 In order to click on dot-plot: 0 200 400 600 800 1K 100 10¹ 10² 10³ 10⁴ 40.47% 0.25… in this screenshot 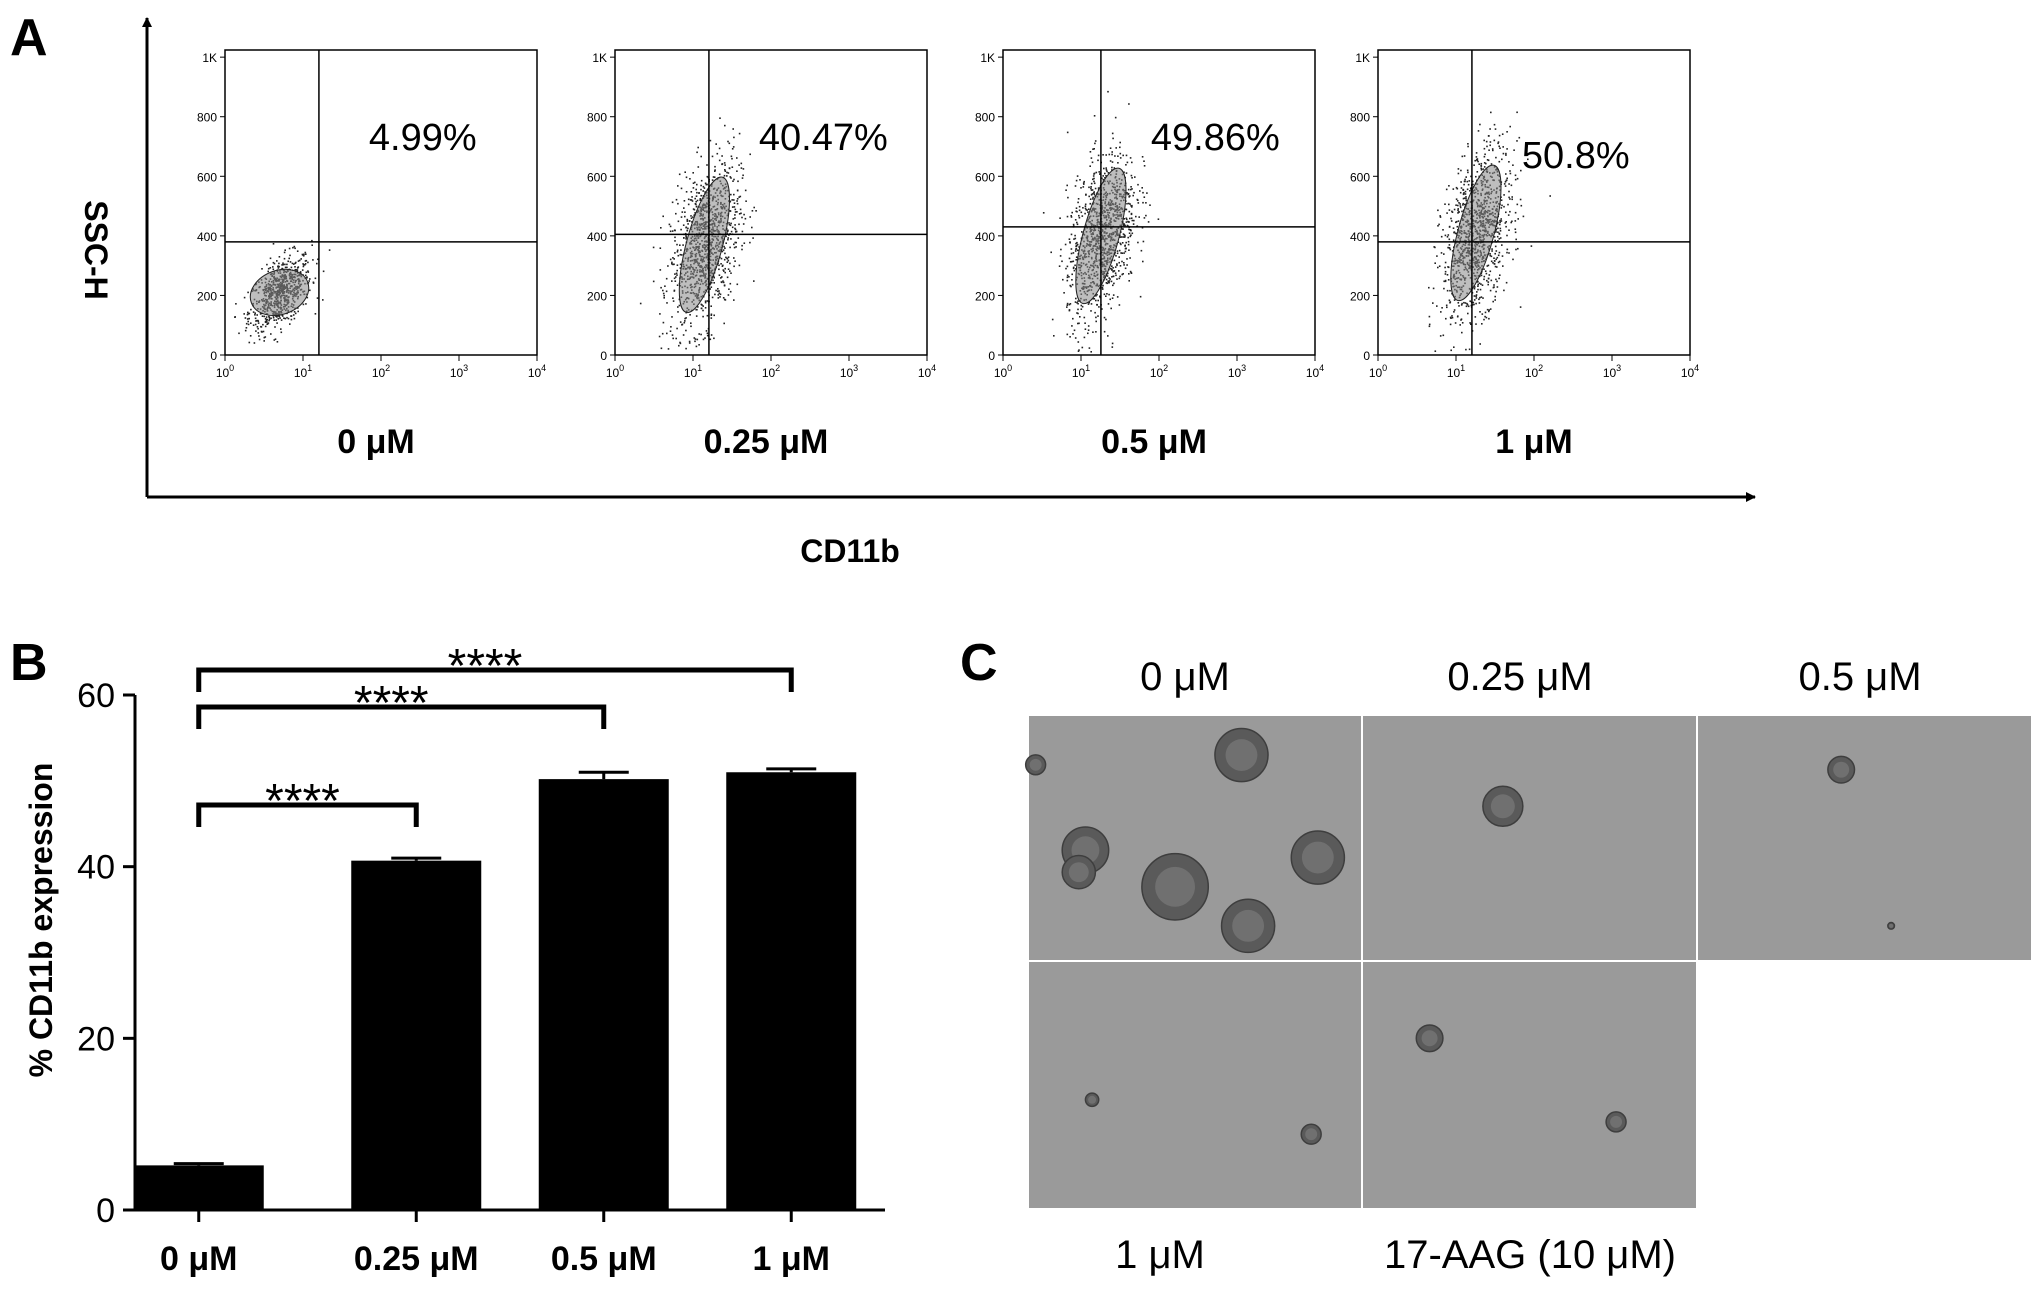, I will do `click(761, 255)`.